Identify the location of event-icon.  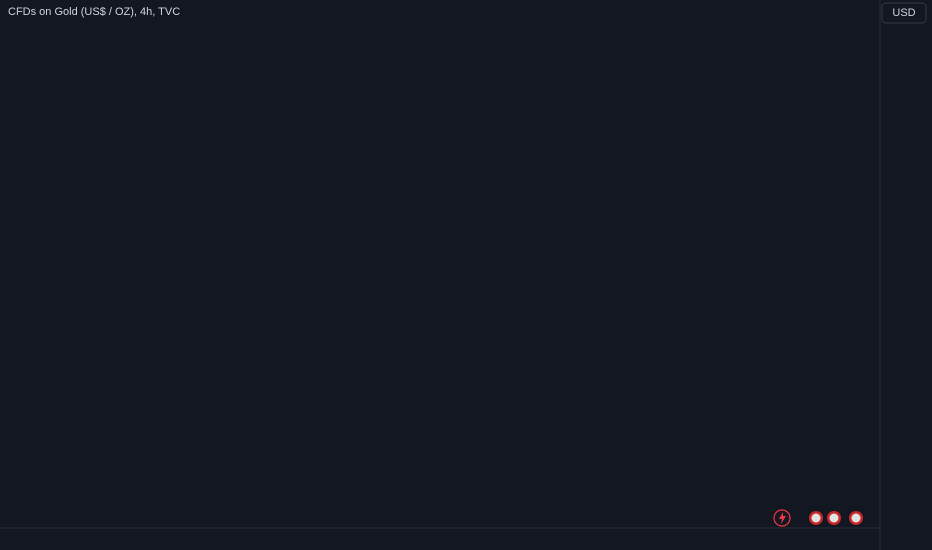
(782, 518).